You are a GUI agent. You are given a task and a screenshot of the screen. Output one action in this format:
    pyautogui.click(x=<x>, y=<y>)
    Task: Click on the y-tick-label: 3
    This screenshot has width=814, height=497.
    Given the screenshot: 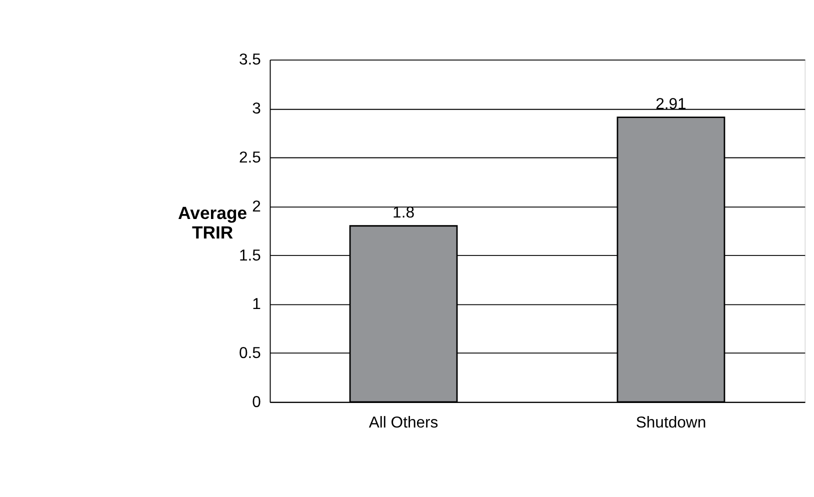 What is the action you would take?
    pyautogui.click(x=257, y=109)
    